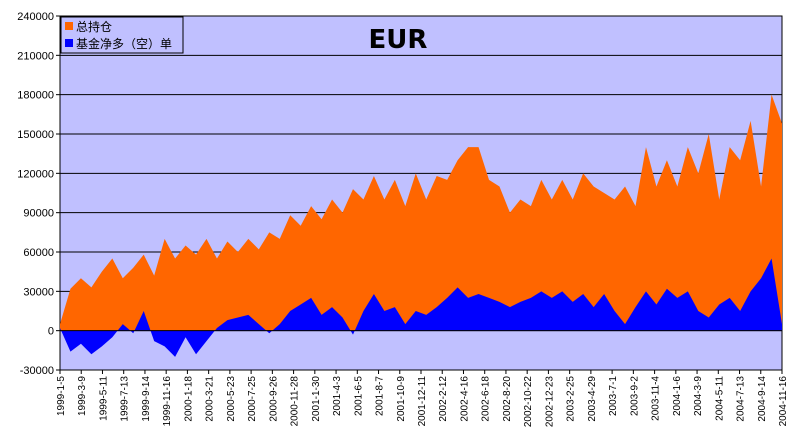 This screenshot has height=448, width=796. What do you see at coordinates (103, 398) in the screenshot?
I see `x-tick-label: 1999-5-11` at bounding box center [103, 398].